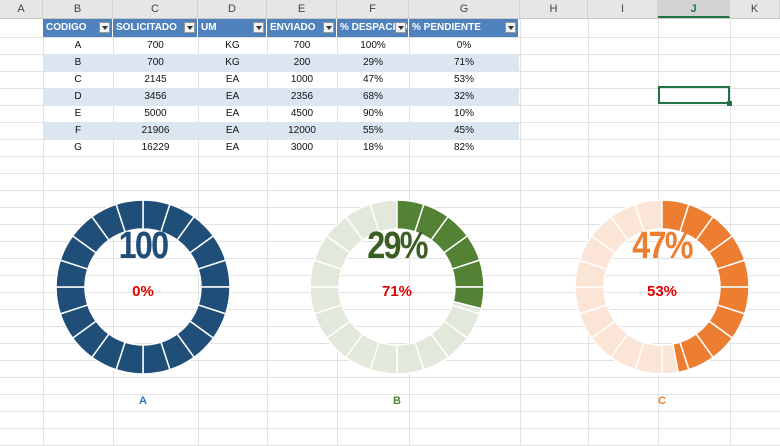  What do you see at coordinates (78, 9) in the screenshot?
I see `column-header-b: B` at bounding box center [78, 9].